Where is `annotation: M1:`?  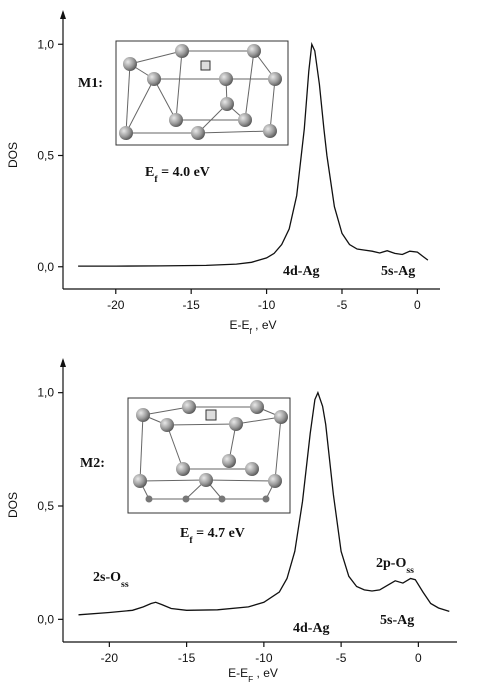
annotation: M1: is located at coordinates (90, 83).